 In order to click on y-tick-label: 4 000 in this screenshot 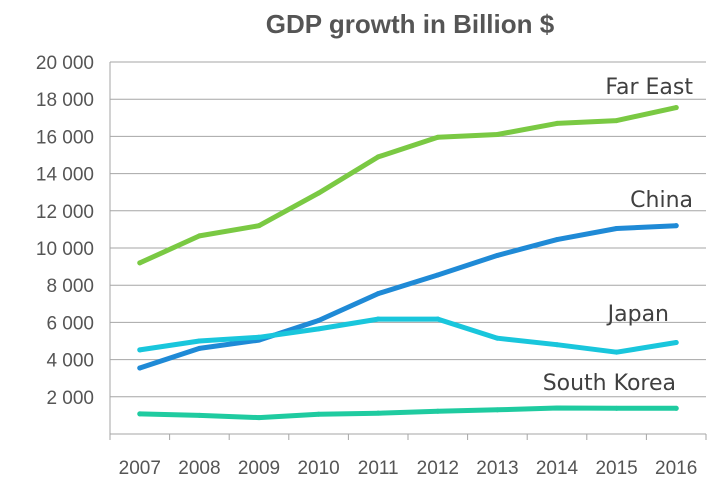, I will do `click(70, 361)`.